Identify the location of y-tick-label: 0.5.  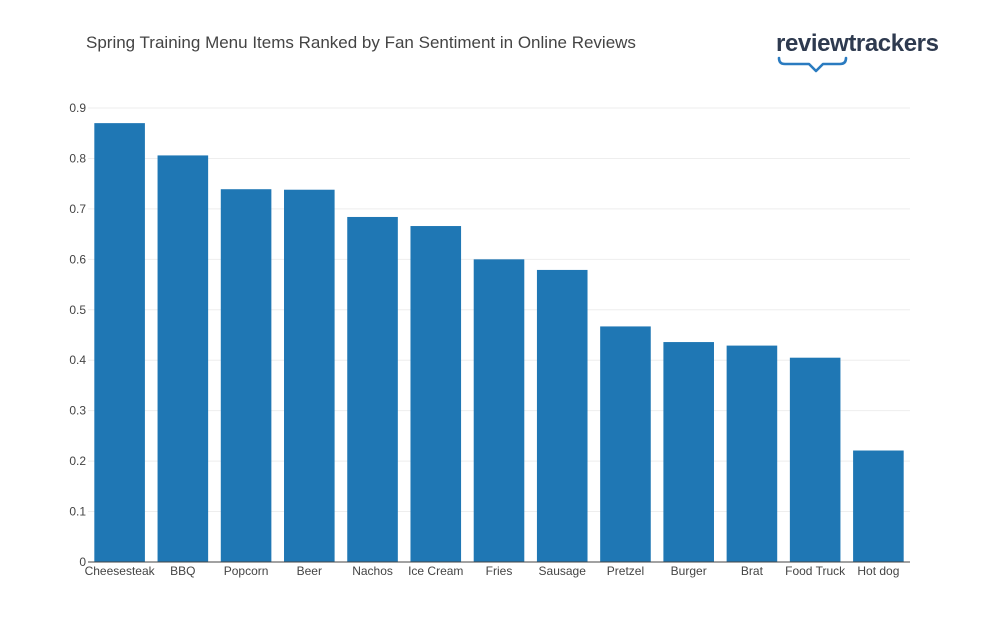
(77, 310).